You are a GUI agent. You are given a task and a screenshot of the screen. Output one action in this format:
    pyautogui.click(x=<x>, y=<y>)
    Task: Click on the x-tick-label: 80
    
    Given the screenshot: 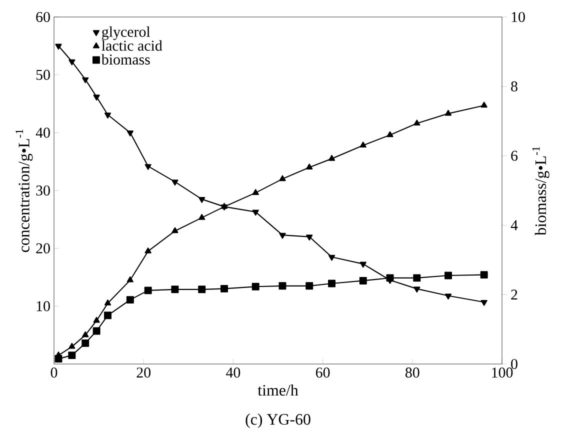 What is the action you would take?
    pyautogui.click(x=412, y=373)
    